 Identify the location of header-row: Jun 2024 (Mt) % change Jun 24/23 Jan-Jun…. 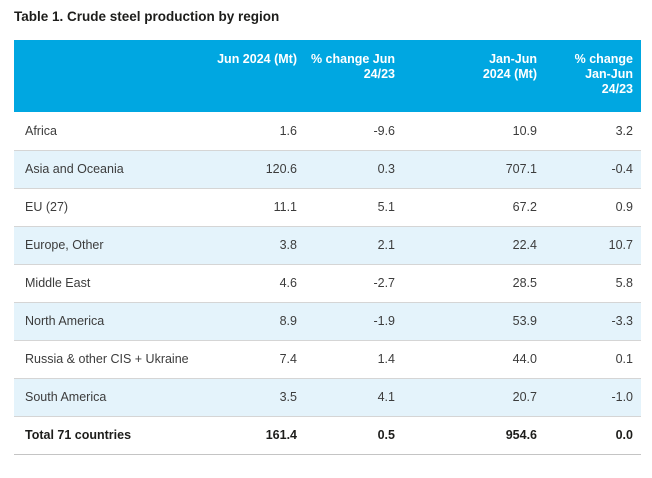
(327, 76).